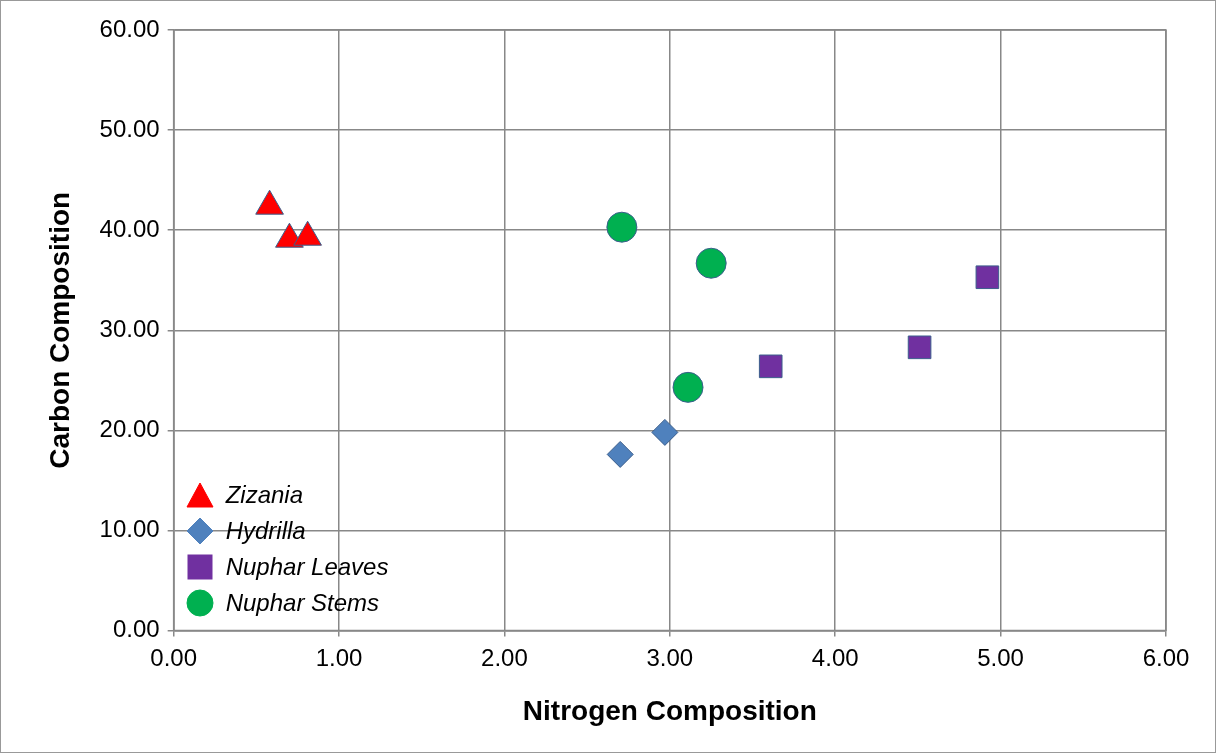  Describe the element at coordinates (129, 28) in the screenshot. I see `y-tick-label: 60.00` at that location.